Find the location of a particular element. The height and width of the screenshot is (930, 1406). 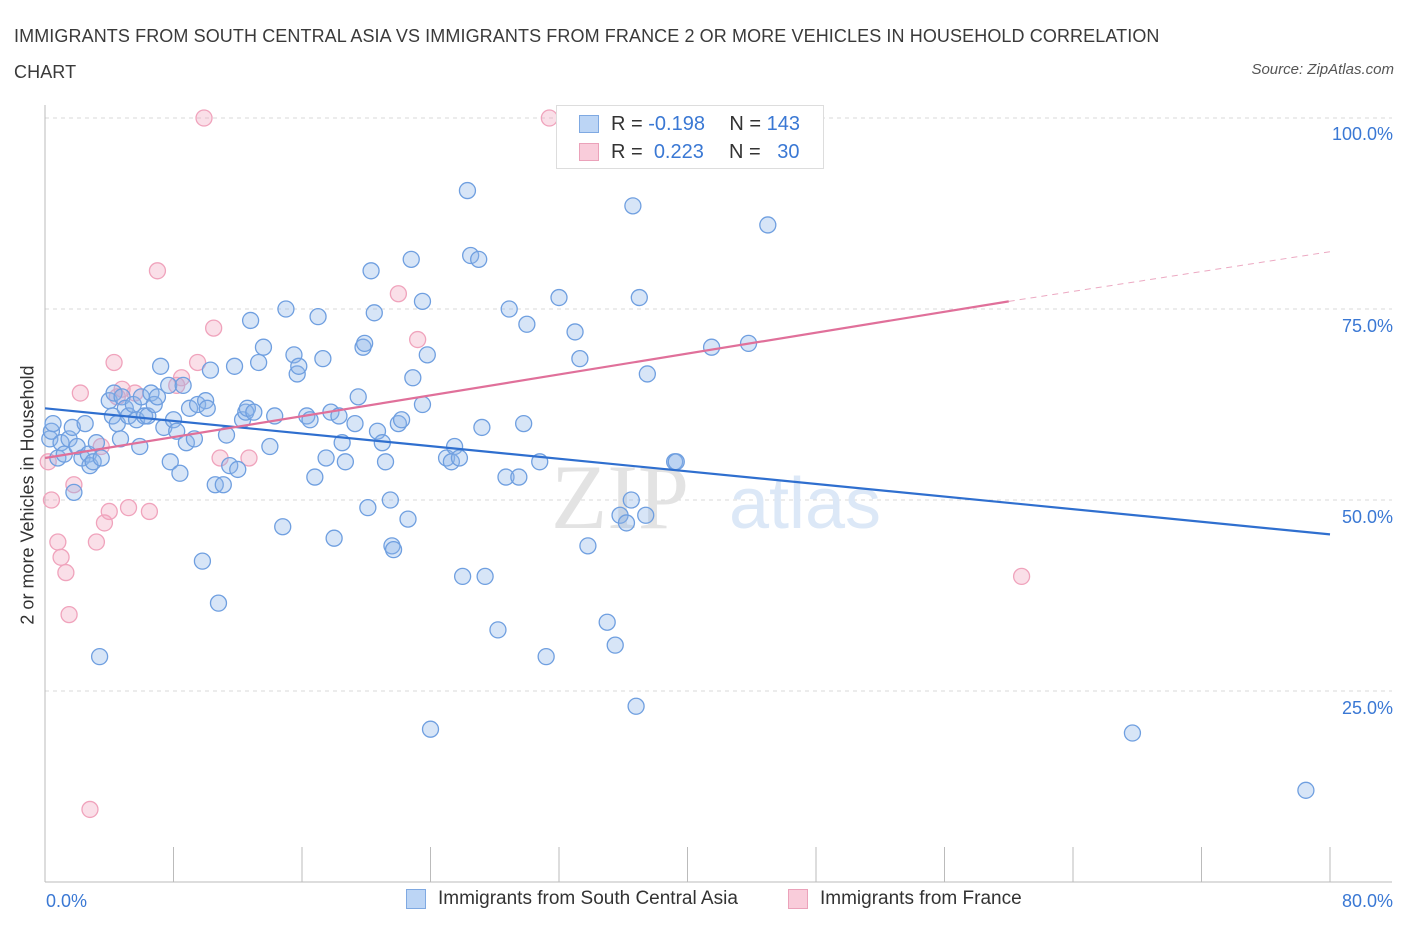

watermark-zip: ZIP is located at coordinates (620, 497).